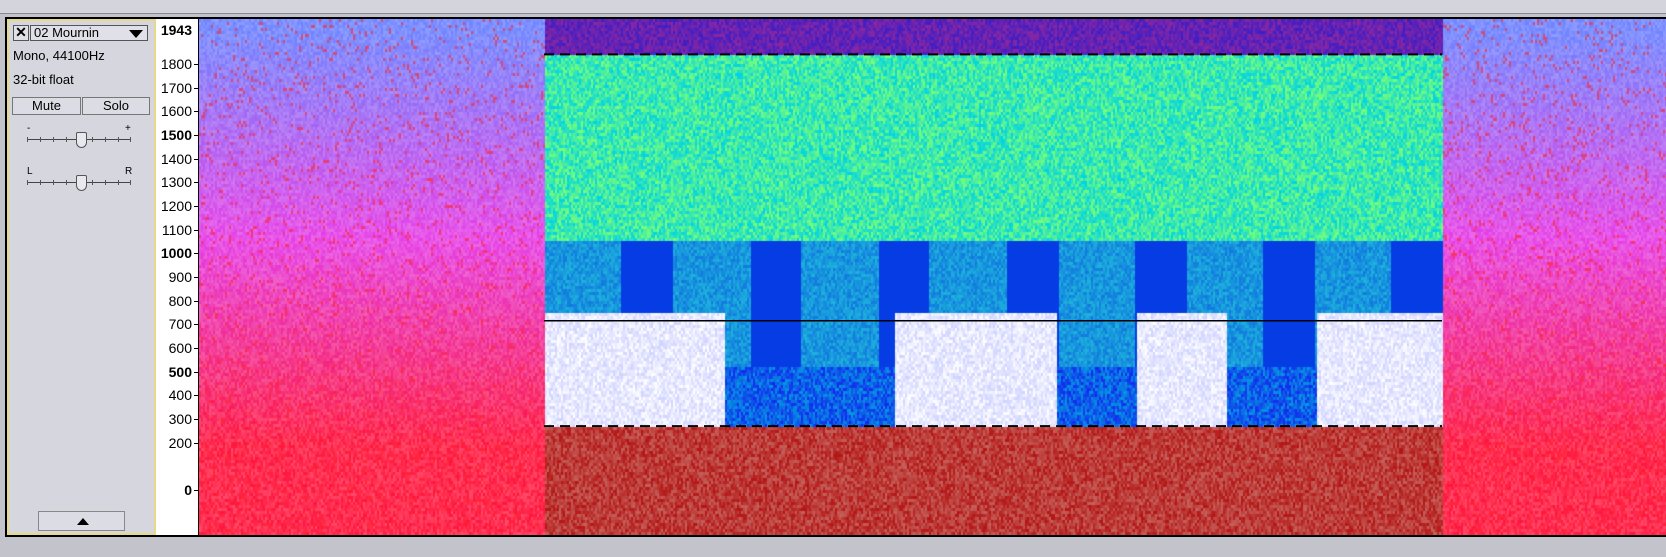  What do you see at coordinates (129, 171) in the screenshot?
I see `pan-right-label: R` at bounding box center [129, 171].